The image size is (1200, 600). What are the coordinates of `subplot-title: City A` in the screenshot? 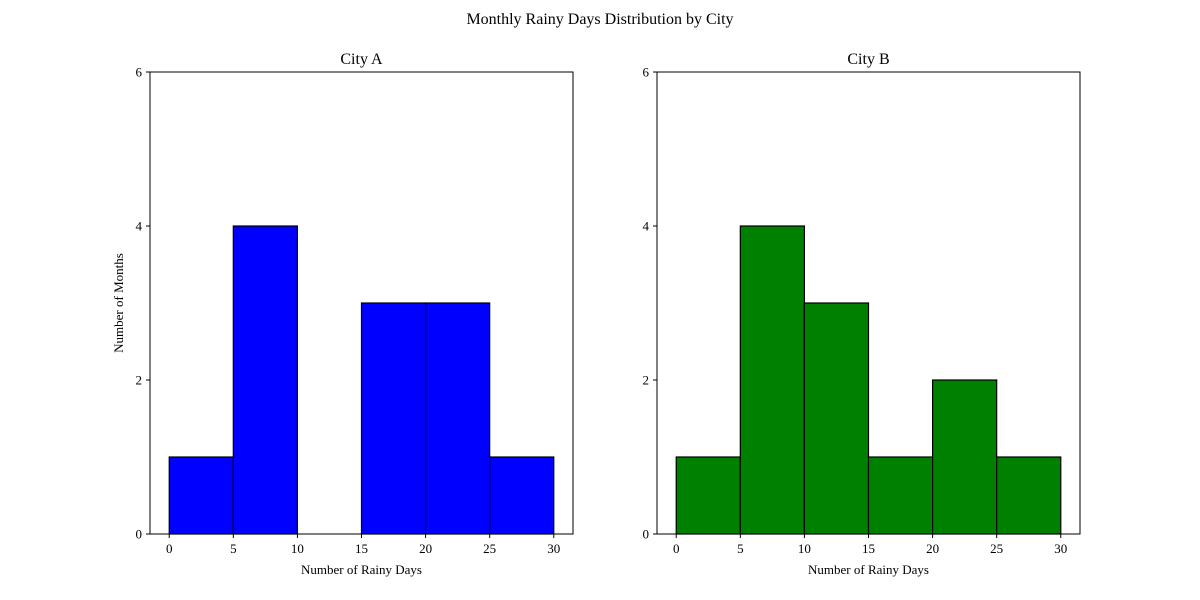 It's located at (361, 59).